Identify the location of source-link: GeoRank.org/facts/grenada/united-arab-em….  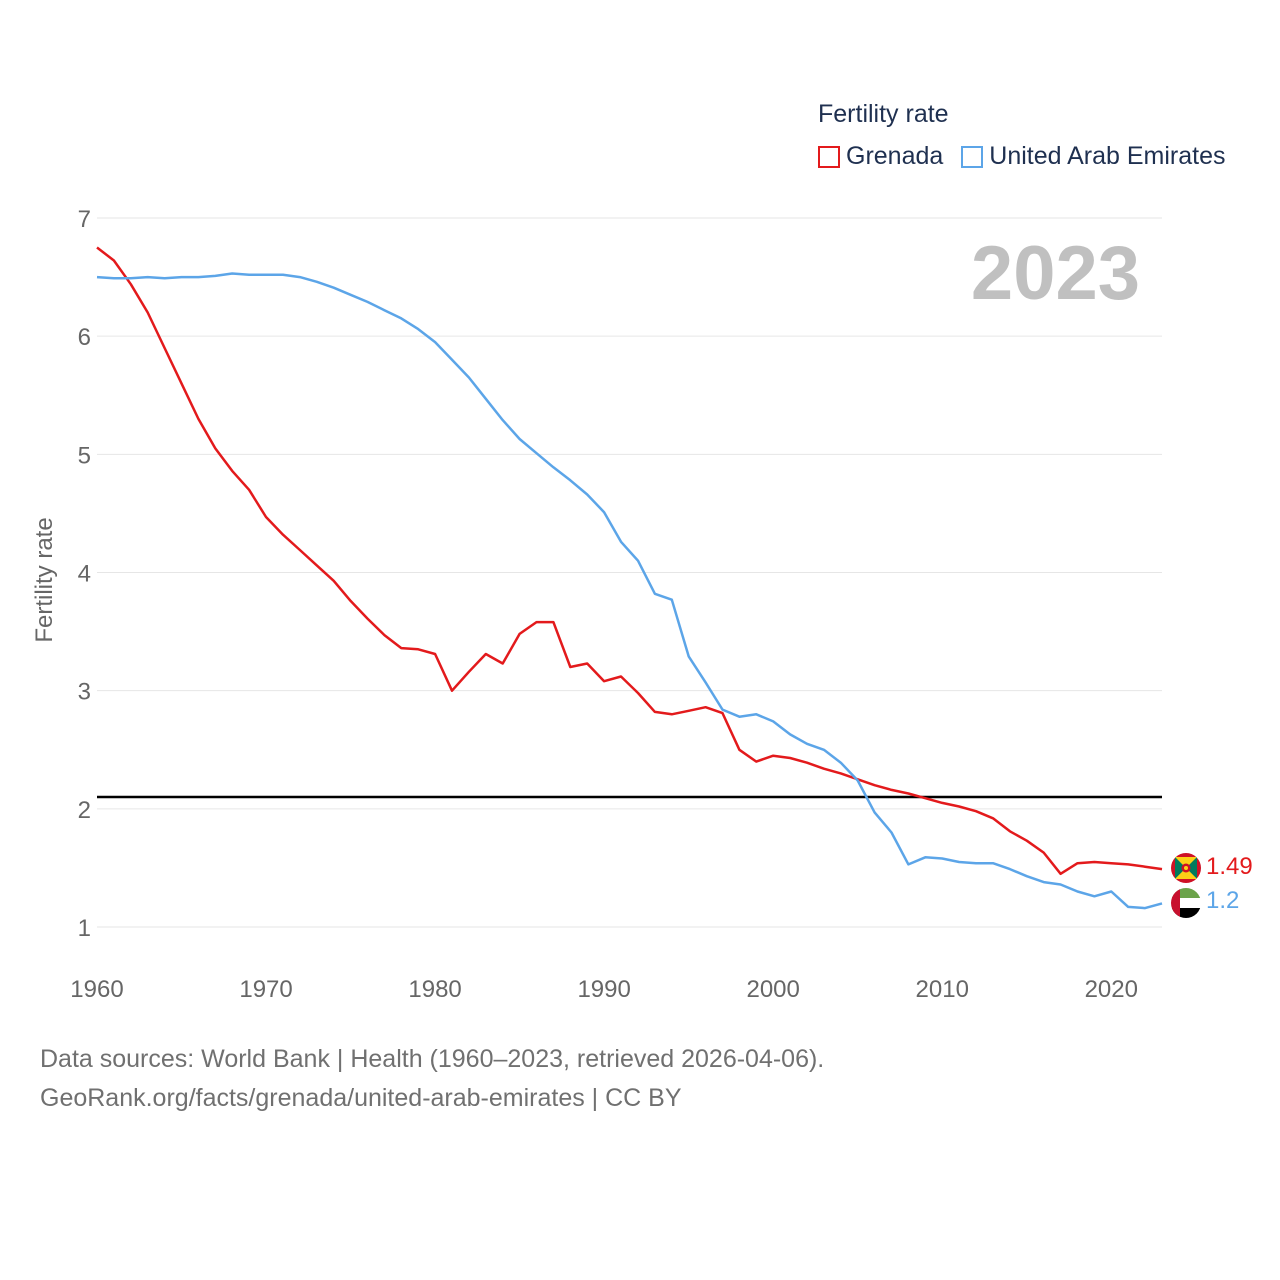
(361, 1098).